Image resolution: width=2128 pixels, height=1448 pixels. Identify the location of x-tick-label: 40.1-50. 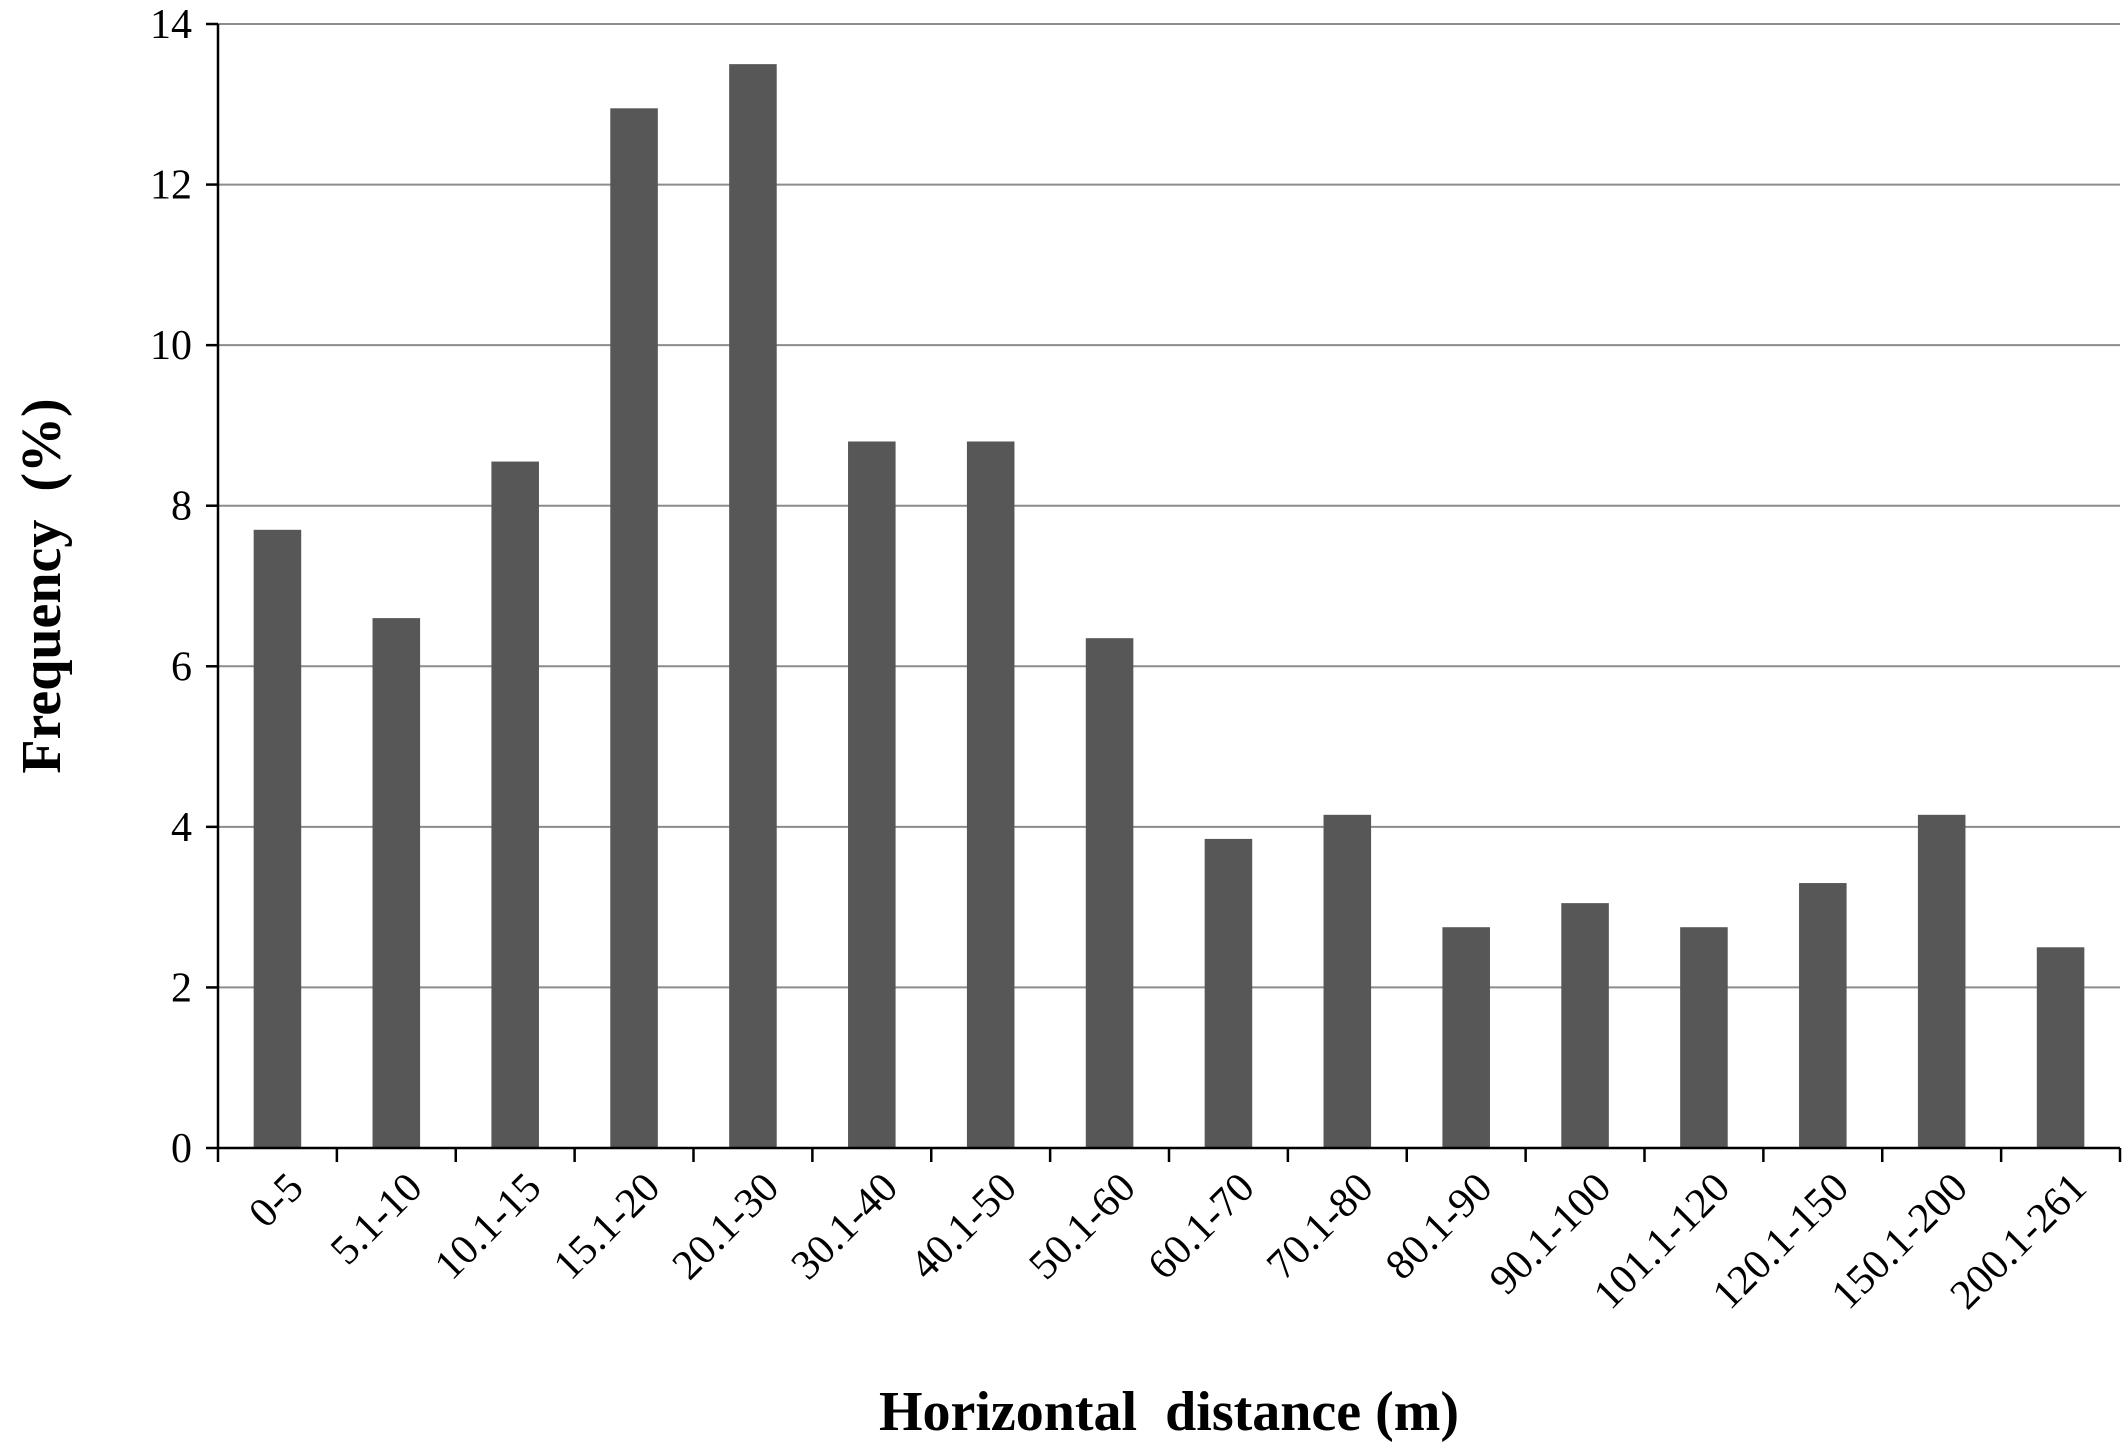
(964, 1227).